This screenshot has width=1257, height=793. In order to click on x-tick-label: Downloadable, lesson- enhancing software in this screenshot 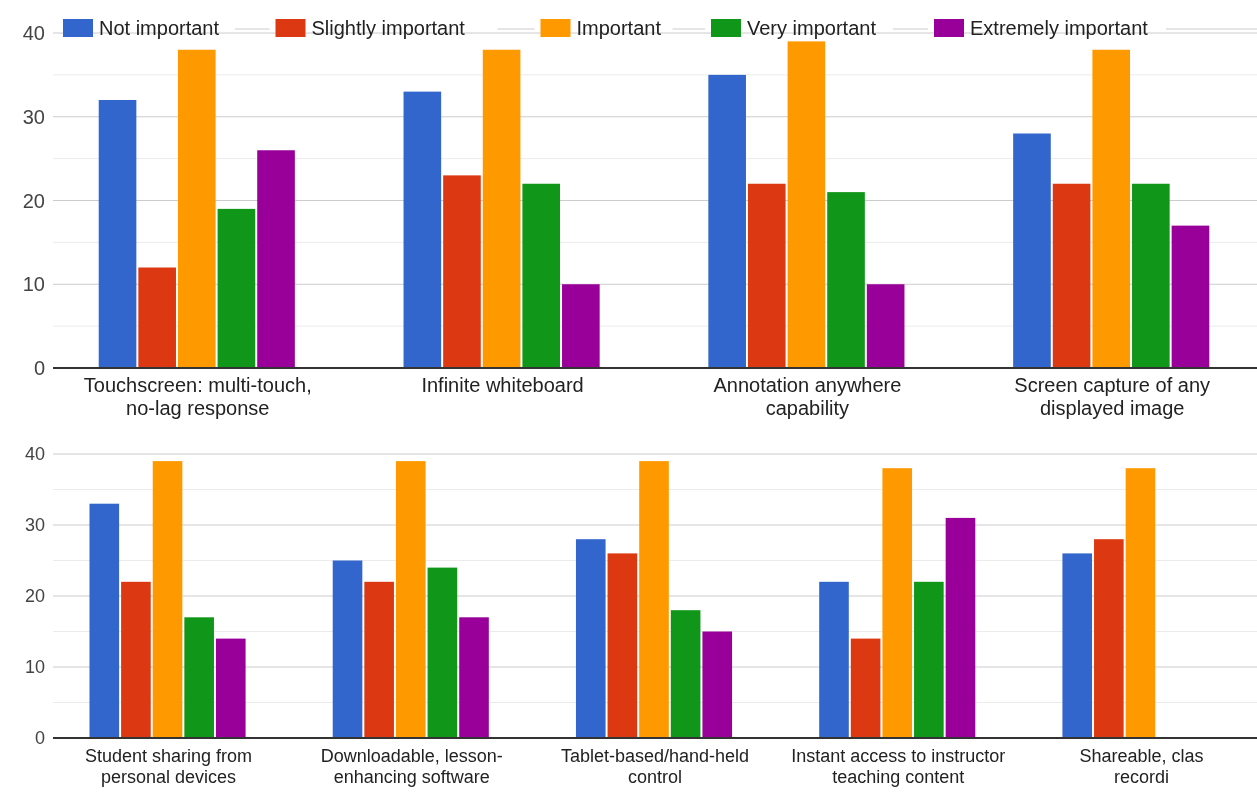, I will do `click(411, 766)`.